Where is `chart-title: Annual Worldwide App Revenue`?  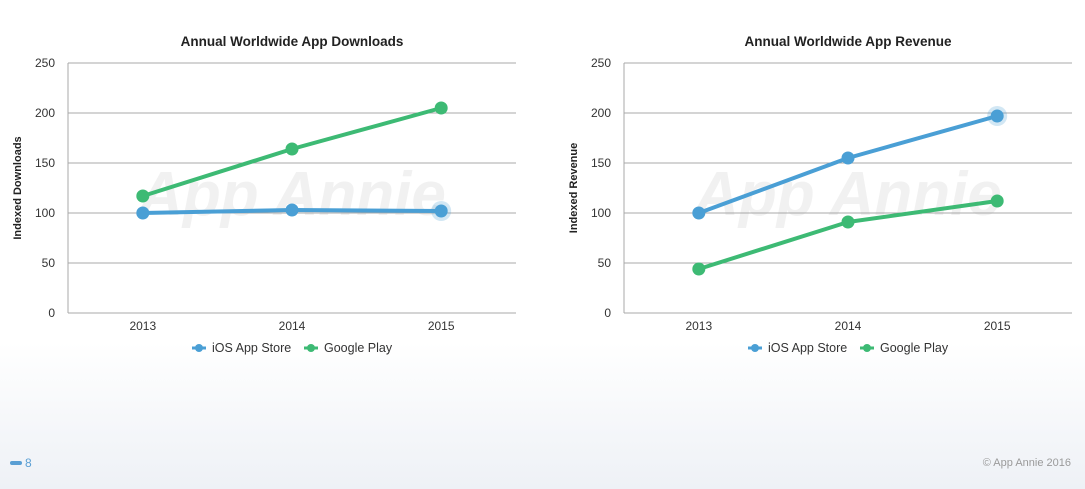 chart-title: Annual Worldwide App Revenue is located at coordinates (848, 41).